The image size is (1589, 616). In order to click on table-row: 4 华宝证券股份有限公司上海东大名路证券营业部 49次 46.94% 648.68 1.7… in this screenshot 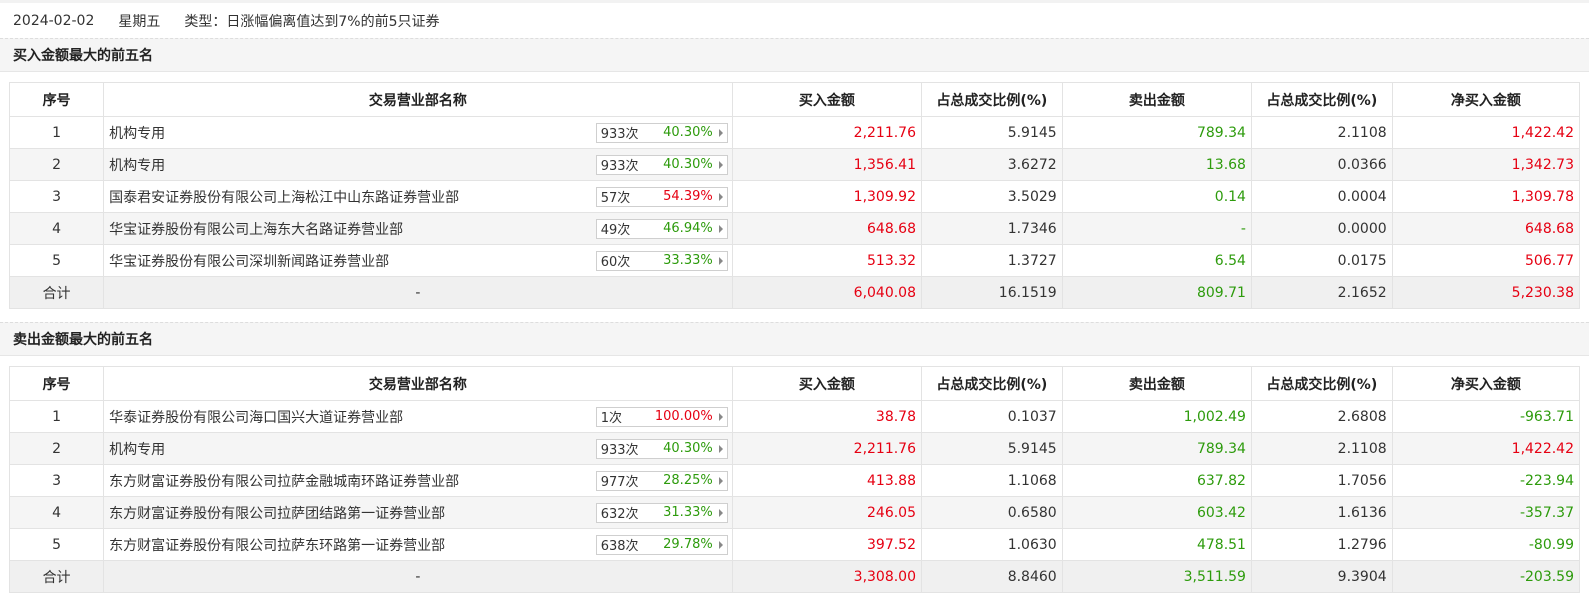, I will do `click(794, 228)`.